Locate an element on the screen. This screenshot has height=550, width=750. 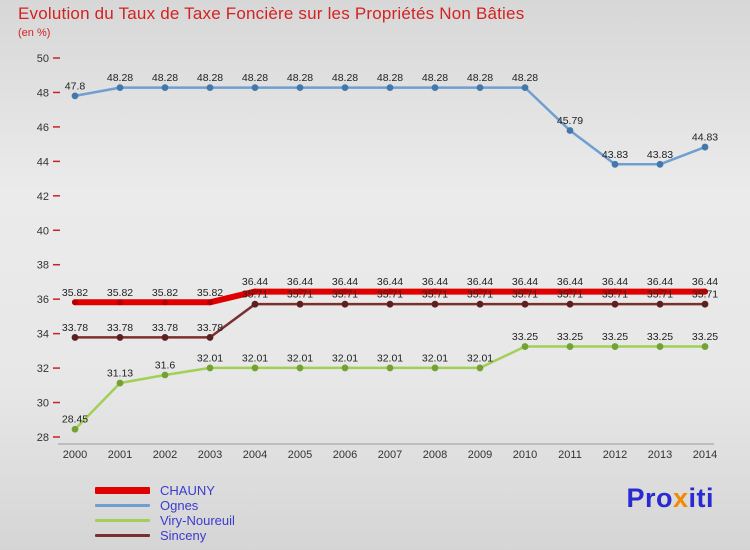
svg-text: 48 is located at coordinates (43, 93).